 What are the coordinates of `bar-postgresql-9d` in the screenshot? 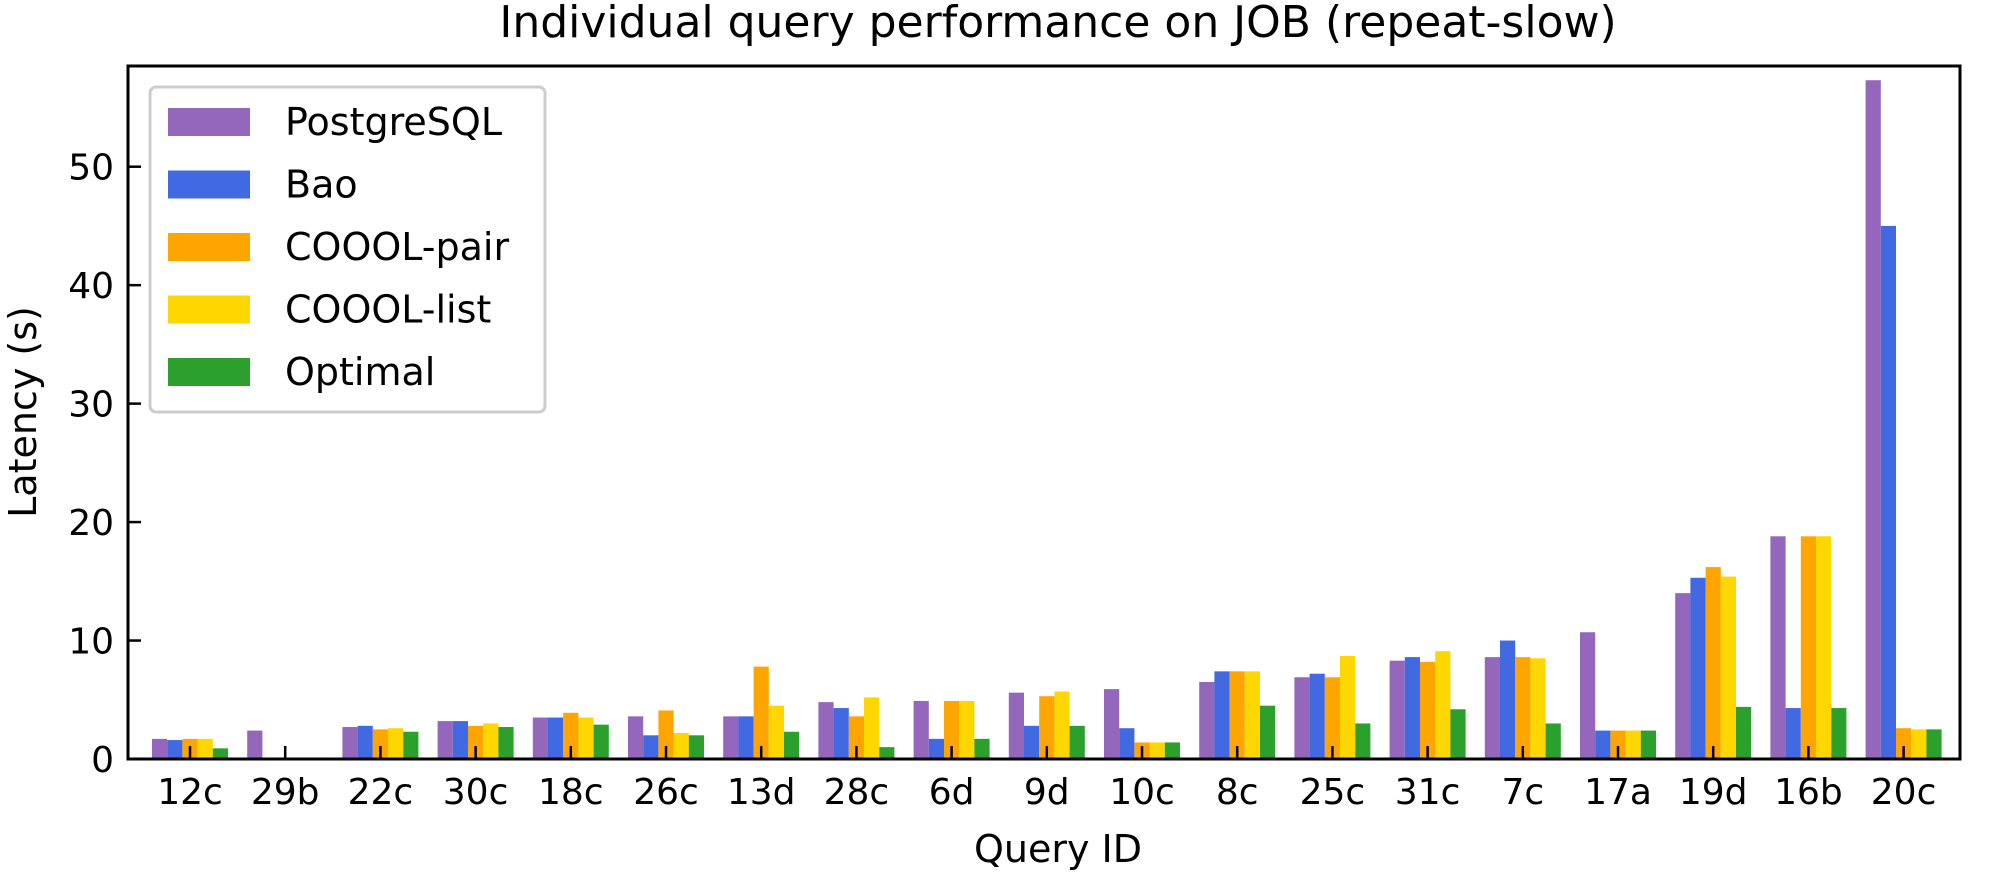 It's located at (1016, 725).